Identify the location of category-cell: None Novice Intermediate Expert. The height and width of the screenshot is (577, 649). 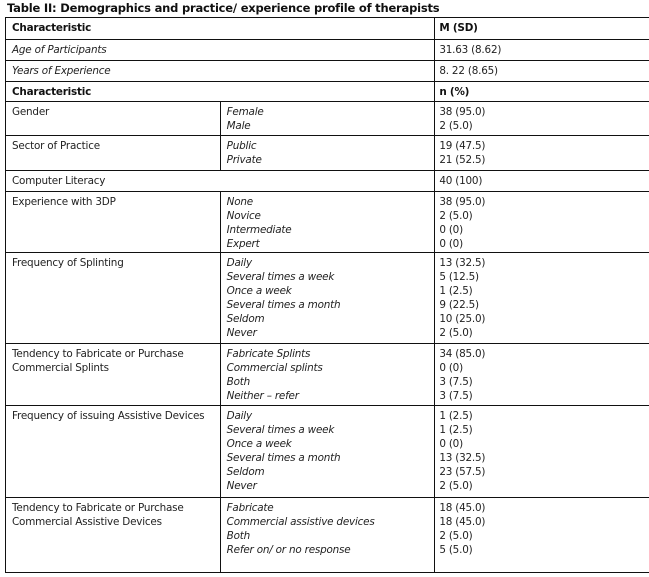
(327, 222).